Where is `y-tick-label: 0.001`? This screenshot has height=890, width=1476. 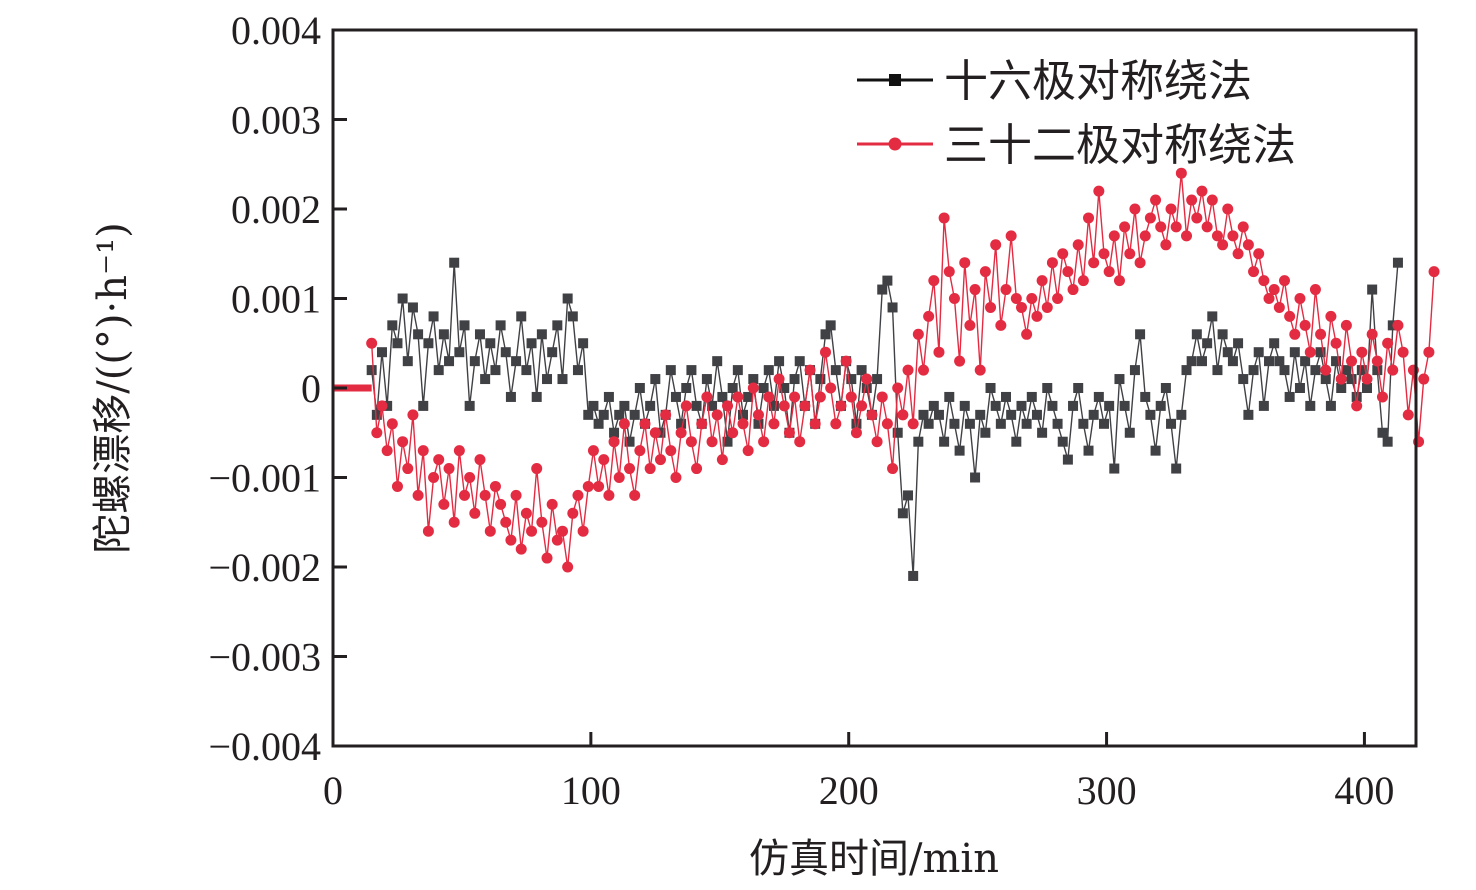
y-tick-label: 0.001 is located at coordinates (276, 299).